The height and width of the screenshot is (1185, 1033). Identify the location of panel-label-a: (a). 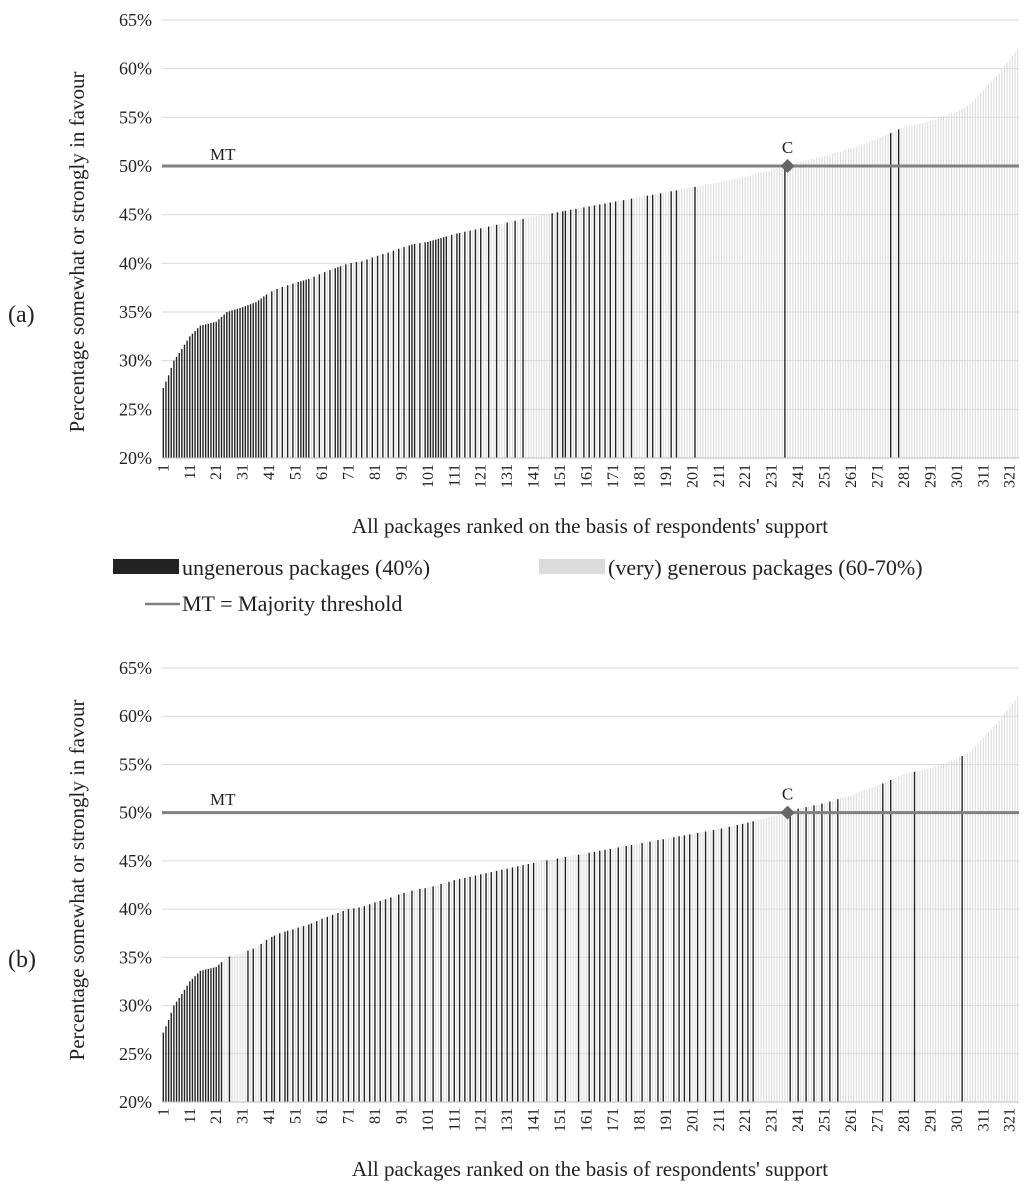
(21, 315).